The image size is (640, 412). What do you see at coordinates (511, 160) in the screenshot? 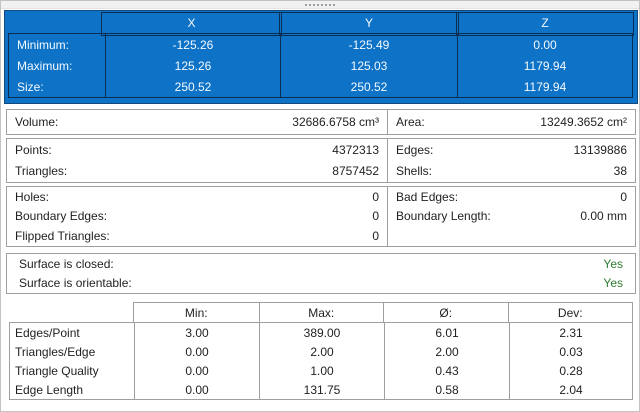
I see `edges-shells-box: Edges: 13139886 Shells: 38` at bounding box center [511, 160].